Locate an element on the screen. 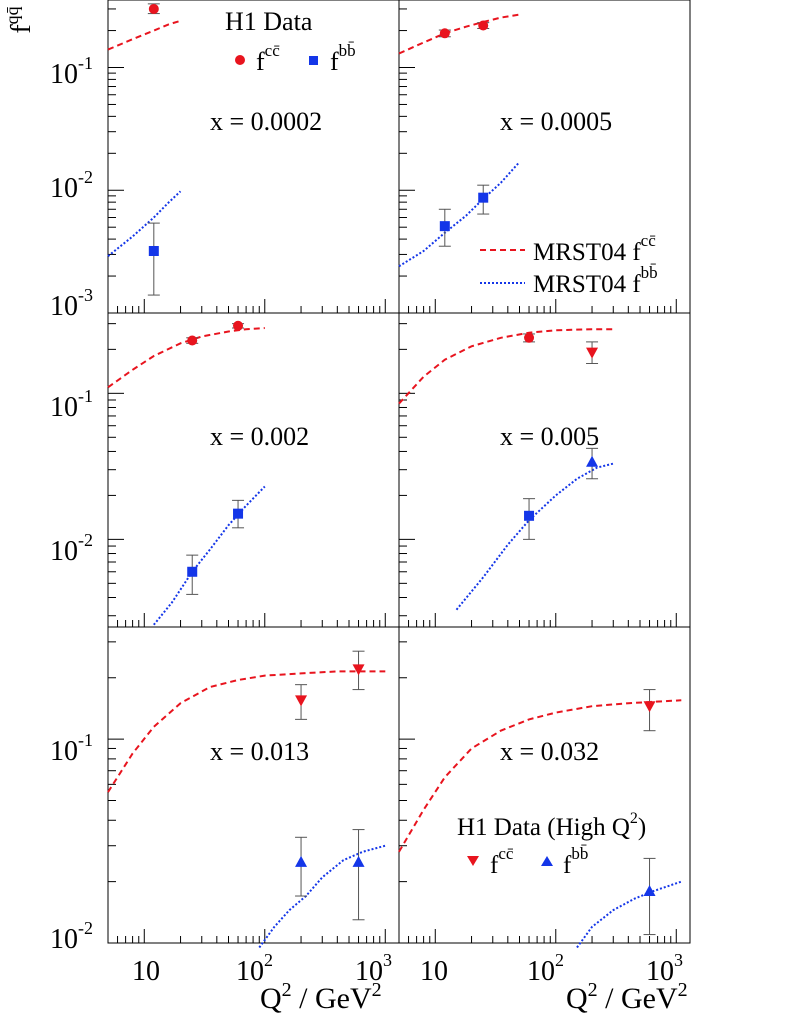 Image resolution: width=785 pixels, height=1015 pixels. panel-5: x = 0.013 is located at coordinates (253, 787).